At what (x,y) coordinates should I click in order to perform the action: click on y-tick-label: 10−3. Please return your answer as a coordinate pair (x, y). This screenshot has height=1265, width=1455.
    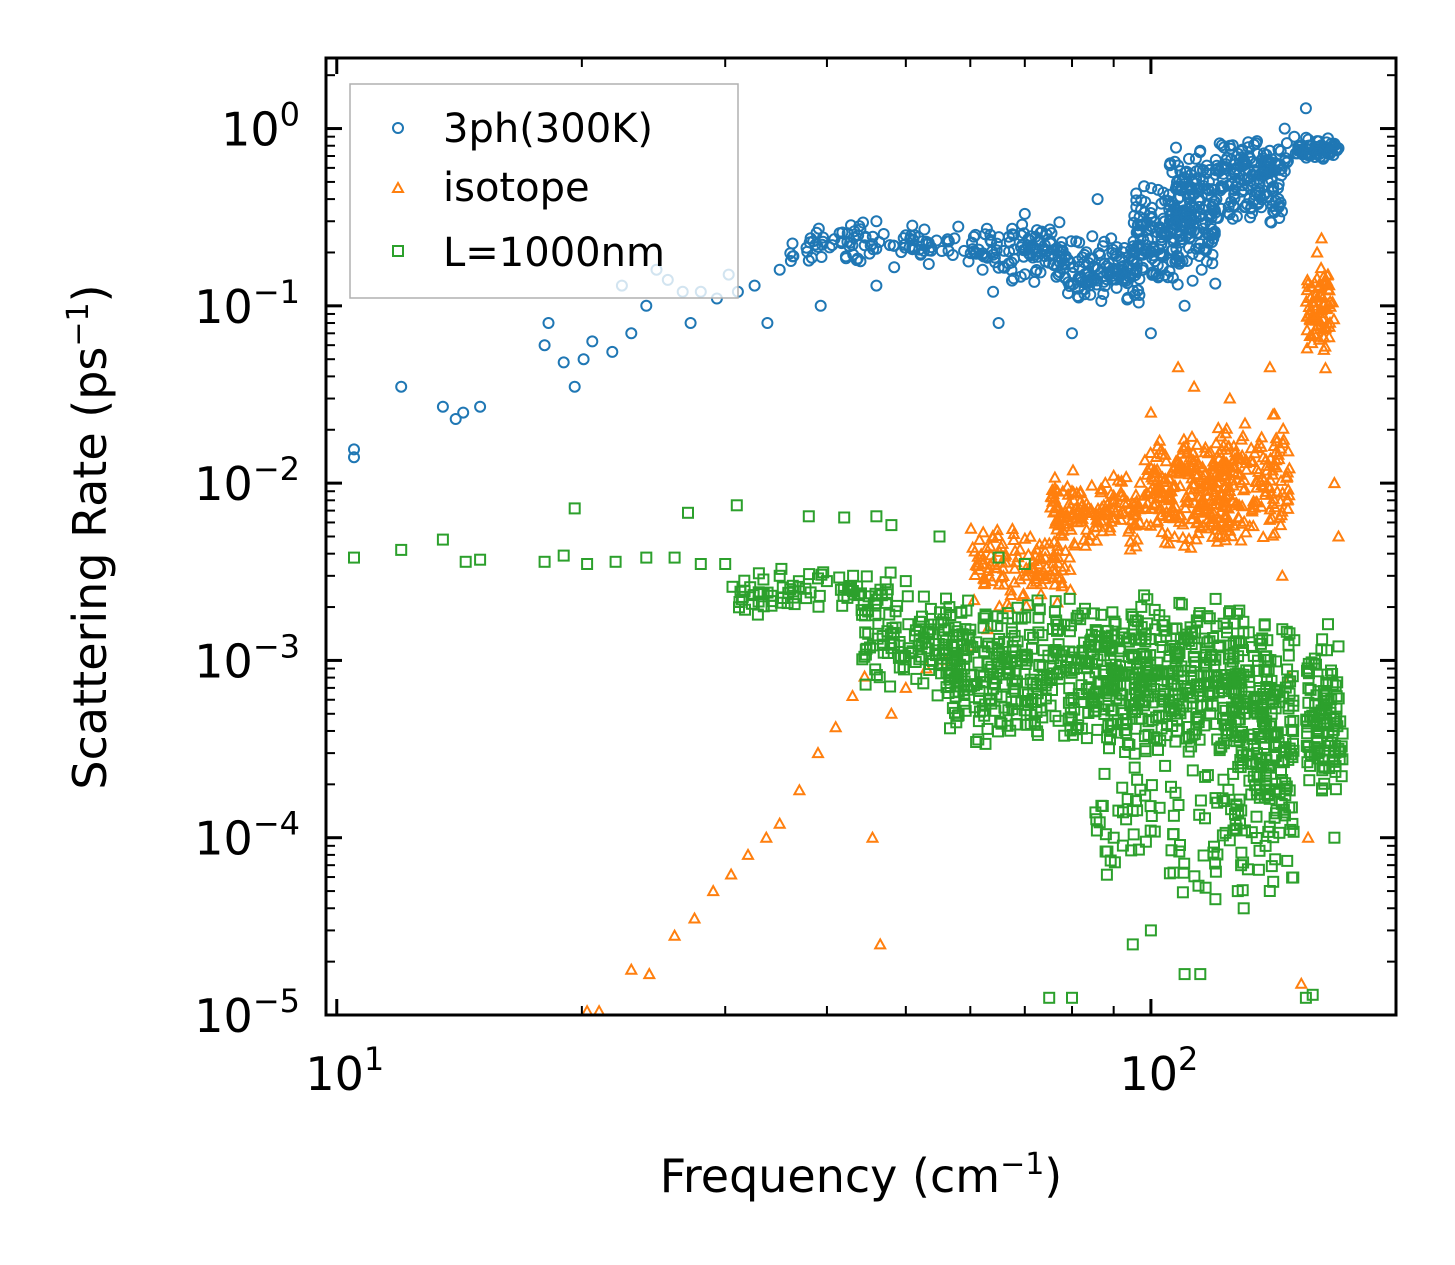
    Looking at the image, I should click on (247, 657).